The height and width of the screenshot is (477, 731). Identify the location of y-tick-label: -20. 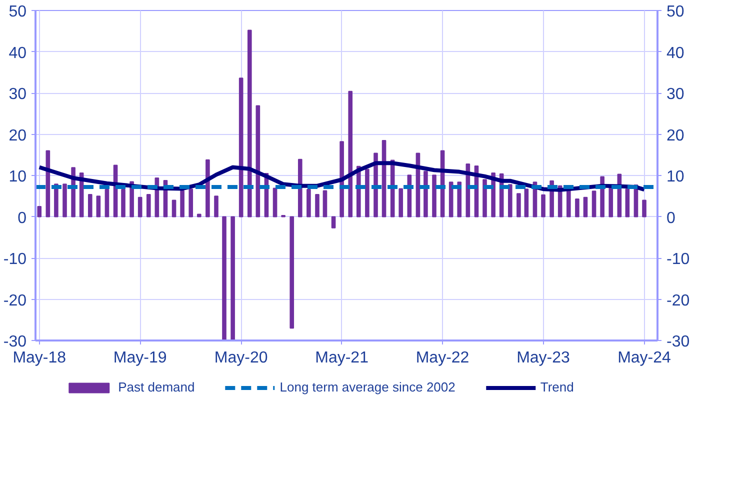
(15, 301).